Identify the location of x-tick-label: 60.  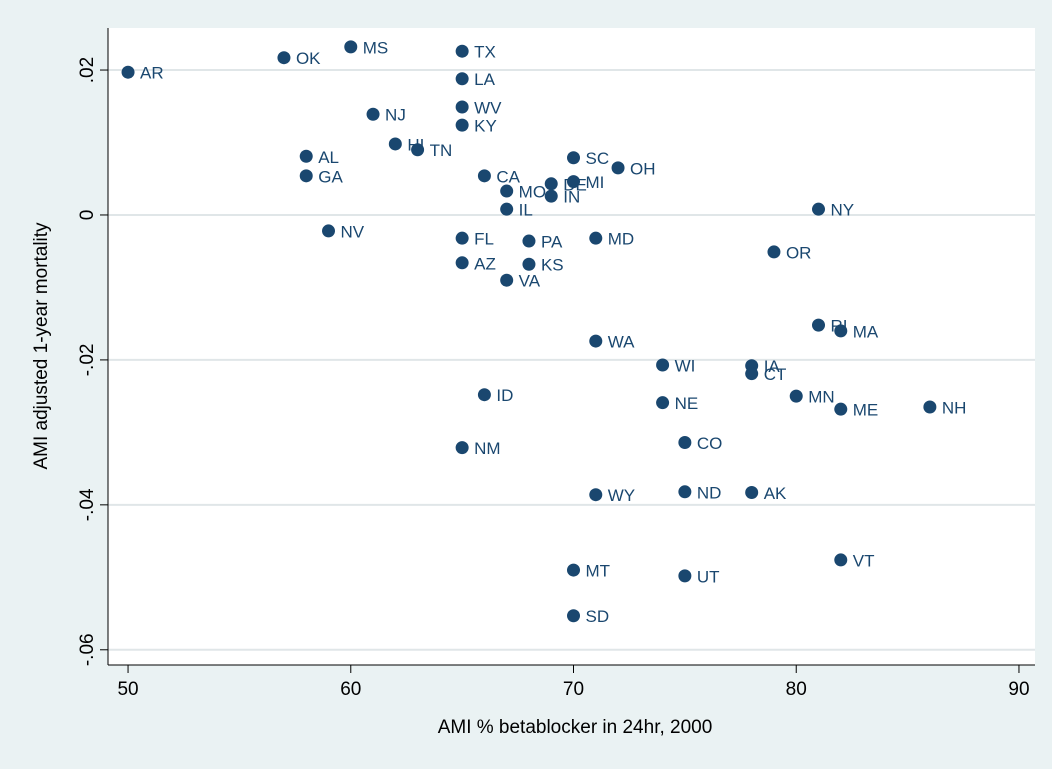
(350, 689).